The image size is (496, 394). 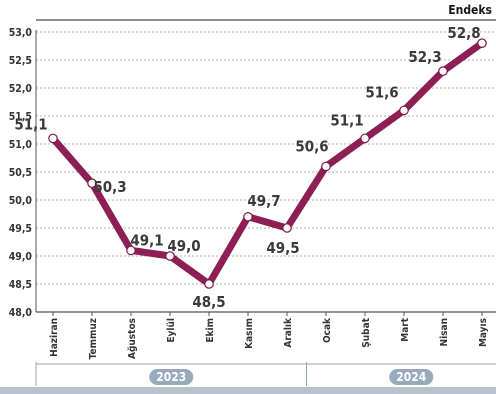 I want to click on data-label: 51,6, so click(x=381, y=92).